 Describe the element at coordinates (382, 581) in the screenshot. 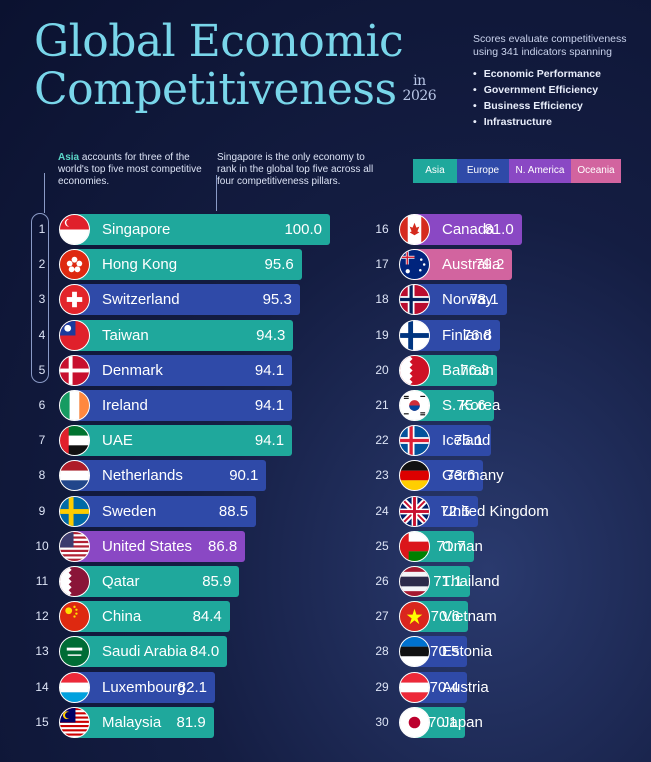

I see `rank-label: 26` at that location.